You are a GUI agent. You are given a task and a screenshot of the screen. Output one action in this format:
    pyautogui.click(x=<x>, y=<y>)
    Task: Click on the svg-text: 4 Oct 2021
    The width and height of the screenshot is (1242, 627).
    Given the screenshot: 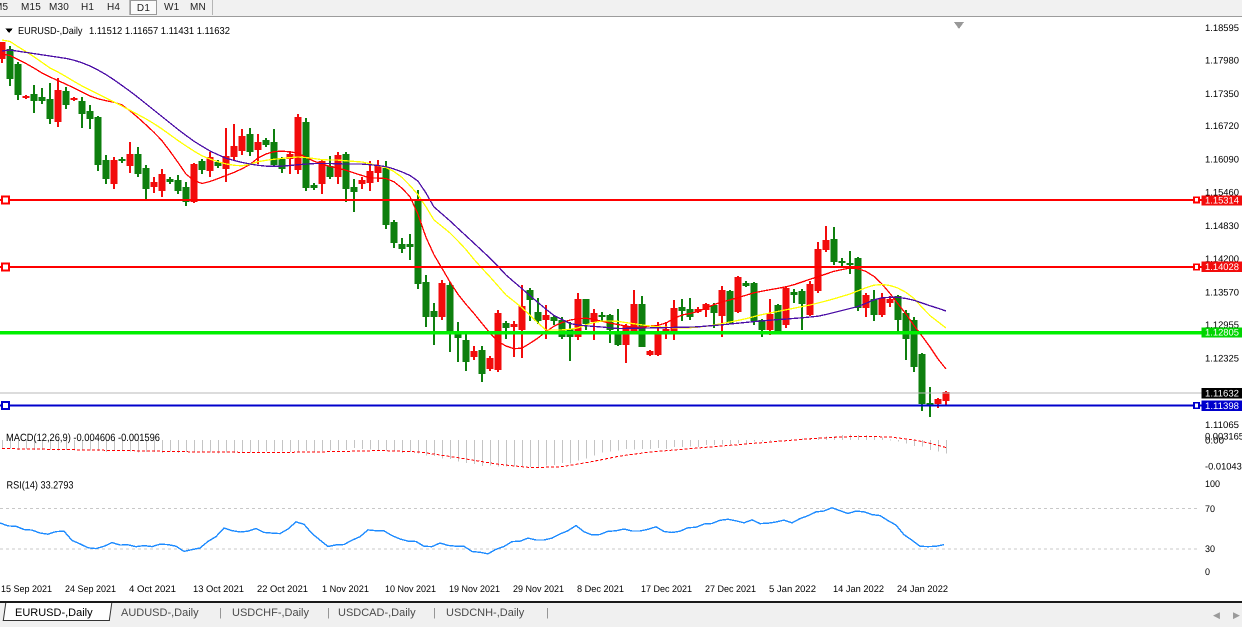 What is the action you would take?
    pyautogui.click(x=152, y=589)
    